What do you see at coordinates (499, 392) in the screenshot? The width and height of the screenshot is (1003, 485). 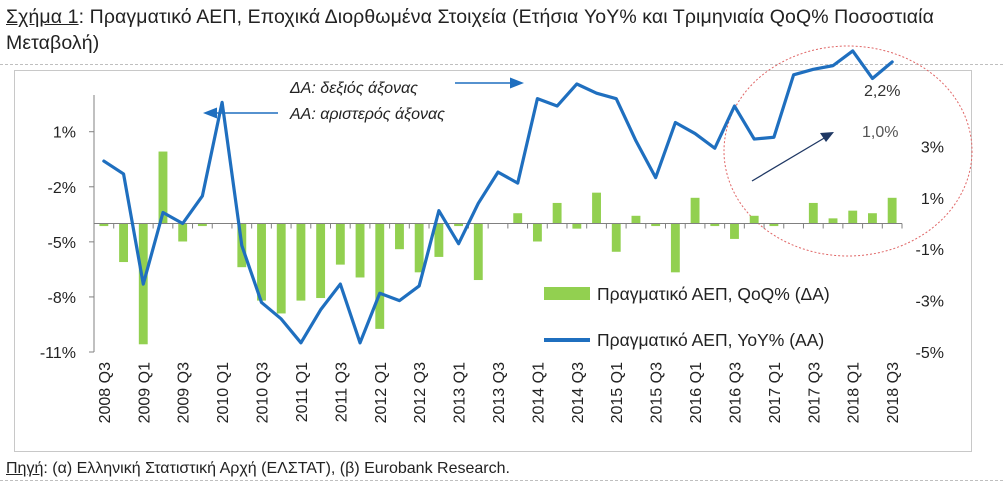 I see `x-tick-label: 2013 Q3` at bounding box center [499, 392].